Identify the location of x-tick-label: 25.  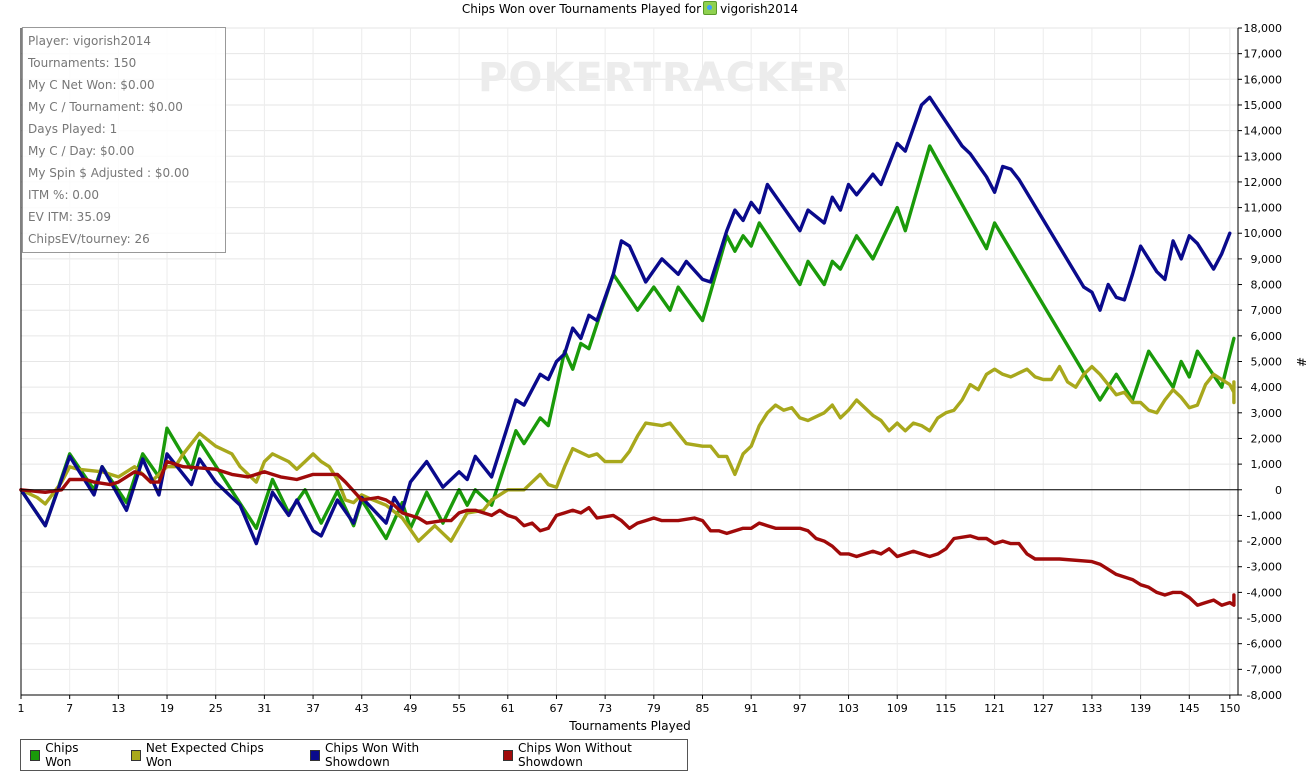
(216, 708).